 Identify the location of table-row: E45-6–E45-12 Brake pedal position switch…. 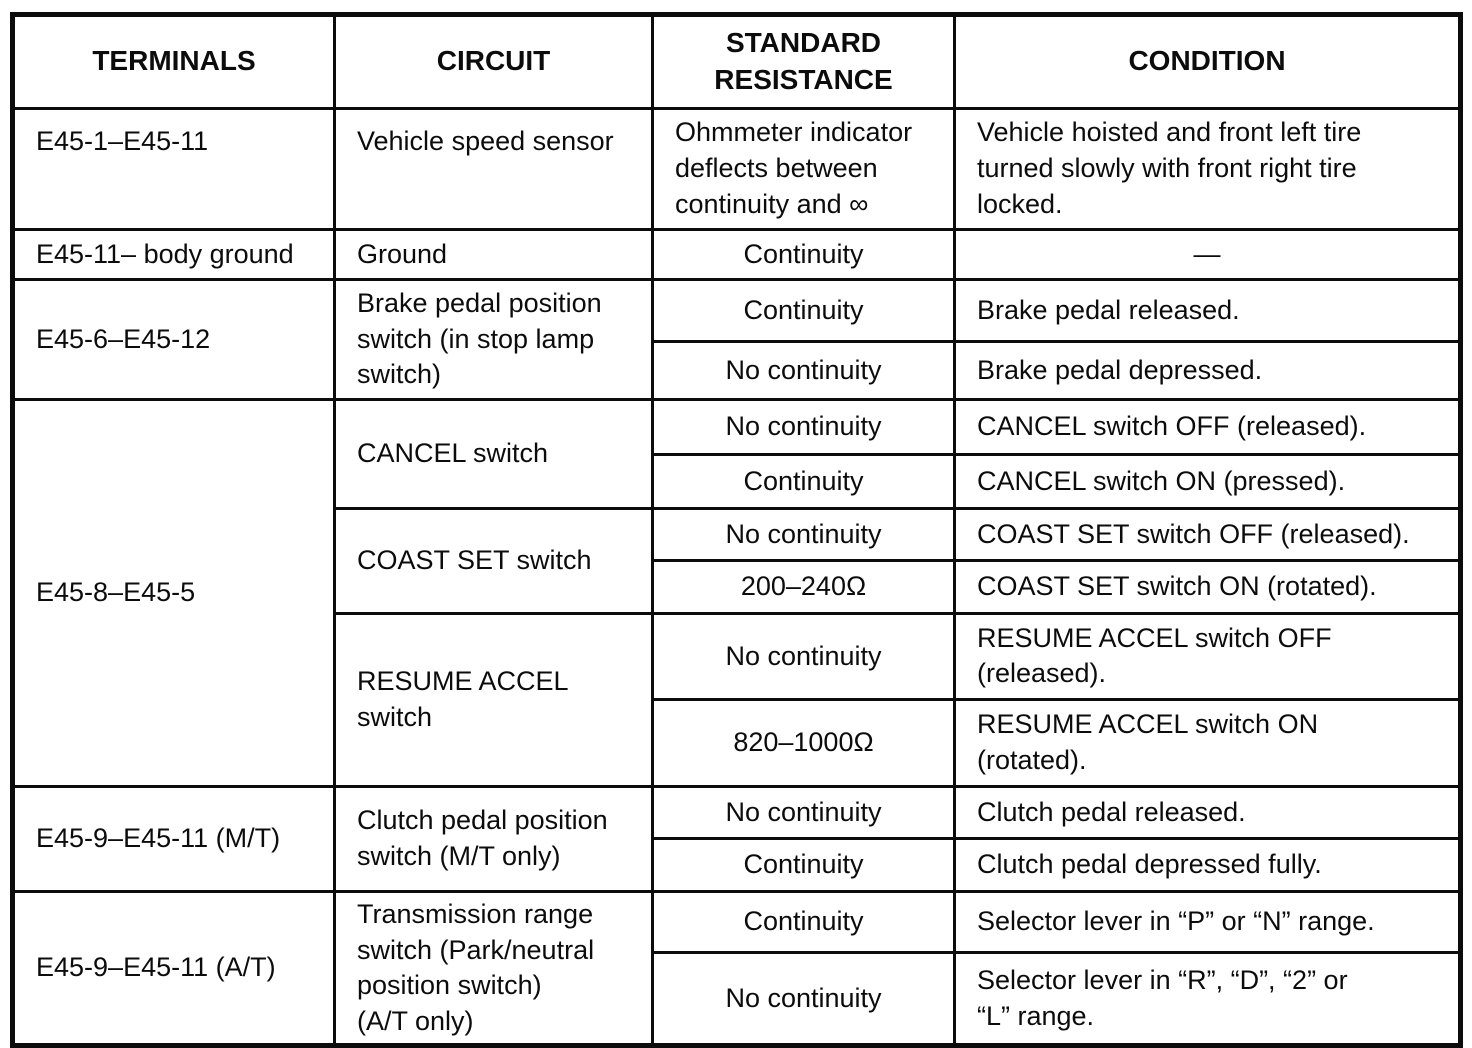
(736, 339).